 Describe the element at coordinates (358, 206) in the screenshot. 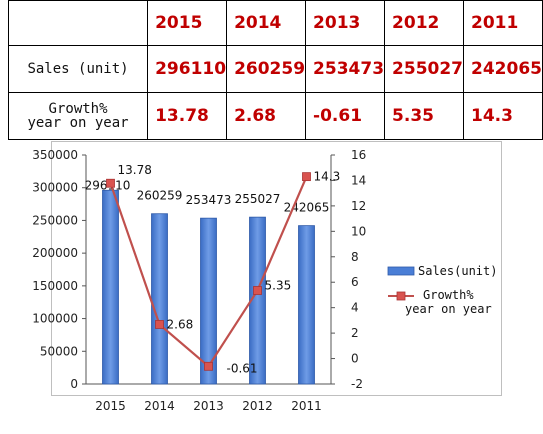

I see `right-axis-tick-label: 12` at that location.